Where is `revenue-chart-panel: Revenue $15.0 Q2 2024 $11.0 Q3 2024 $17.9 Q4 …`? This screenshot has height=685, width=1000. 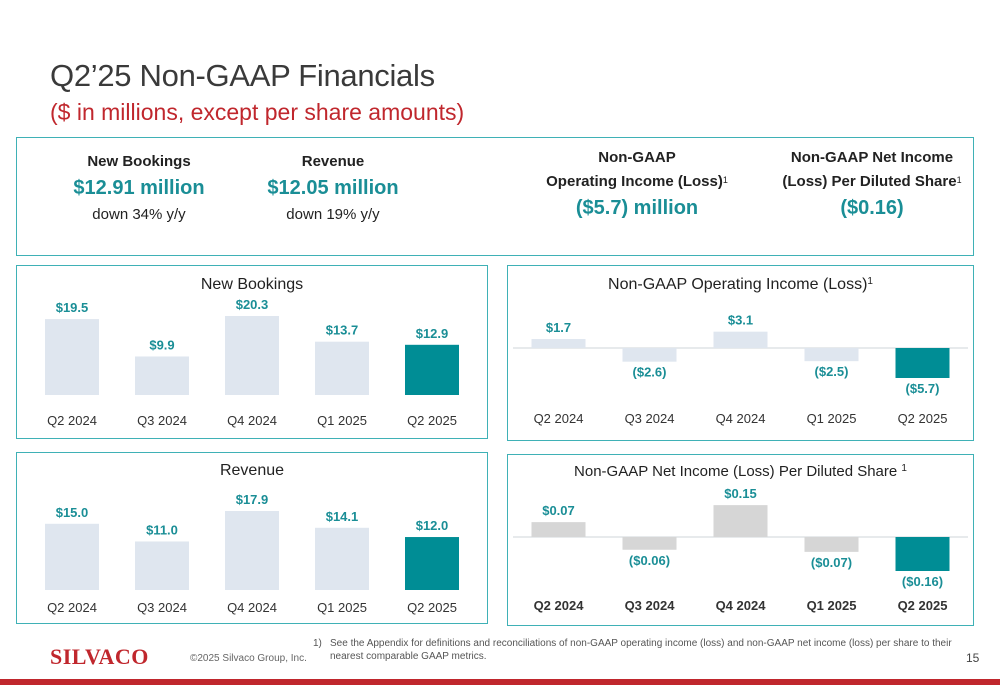
revenue-chart-panel: Revenue $15.0 Q2 2024 $11.0 Q3 2024 $17.9 Q4 … is located at coordinates (252, 538).